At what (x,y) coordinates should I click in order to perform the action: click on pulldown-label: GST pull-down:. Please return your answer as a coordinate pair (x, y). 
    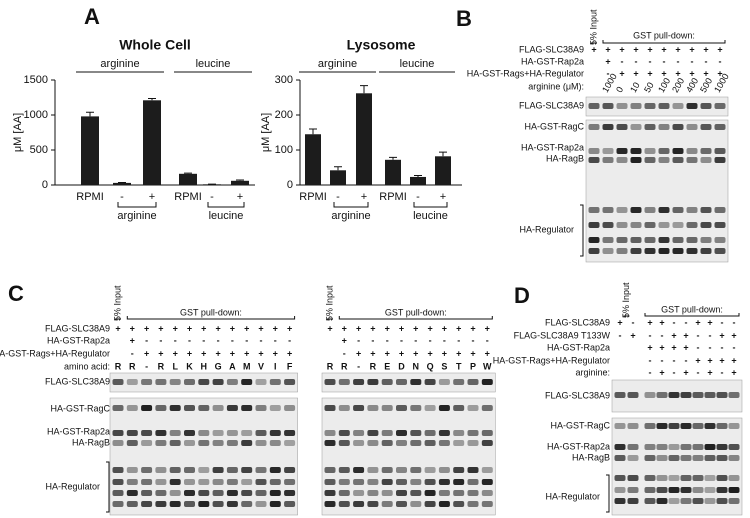
    Looking at the image, I should click on (664, 35).